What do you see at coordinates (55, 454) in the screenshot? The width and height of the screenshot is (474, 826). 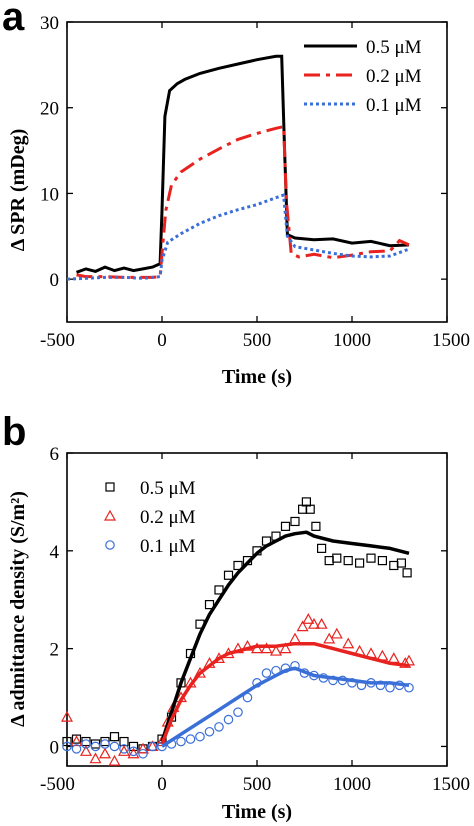 I see `y-tick-label: 6` at bounding box center [55, 454].